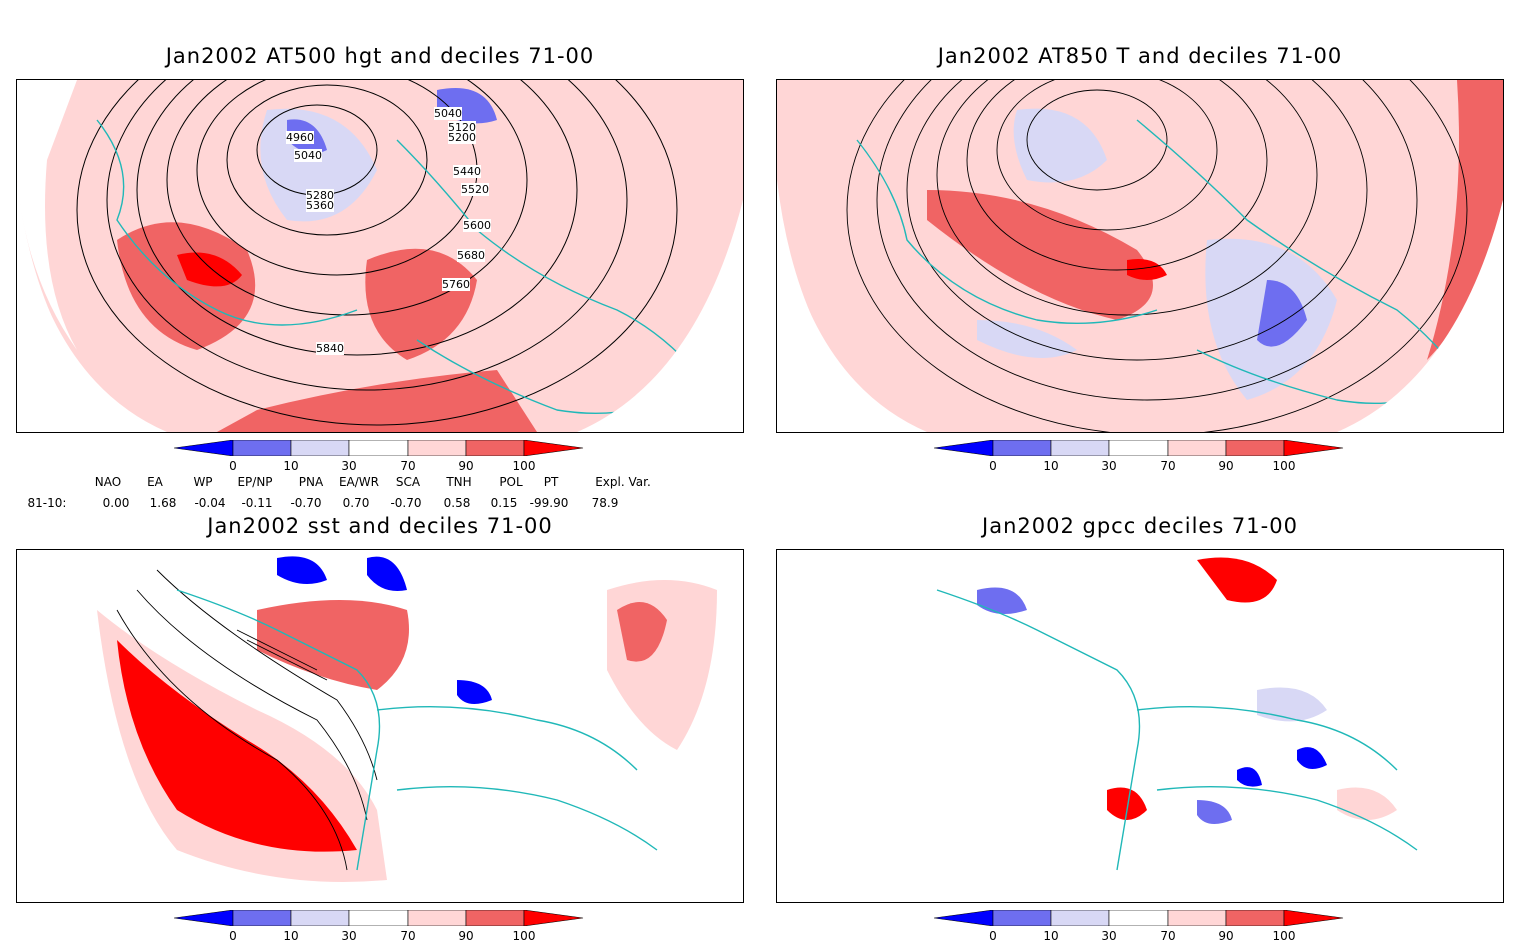 The height and width of the screenshot is (946, 1520). Describe the element at coordinates (551, 482) in the screenshot. I see `index-header: PT` at that location.